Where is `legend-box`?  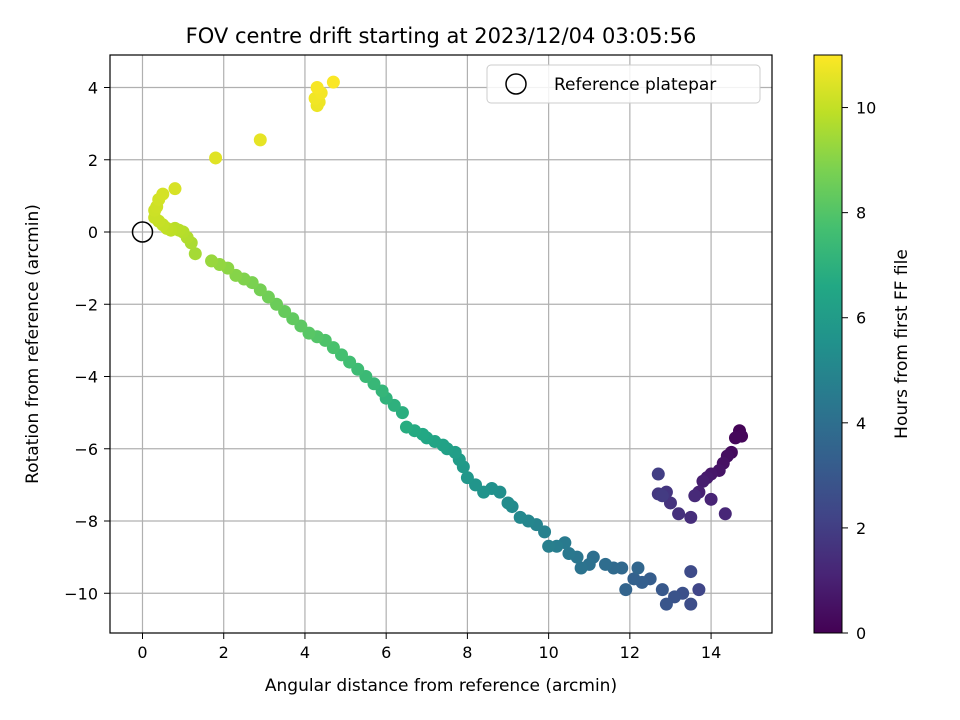
legend-box is located at coordinates (623, 84).